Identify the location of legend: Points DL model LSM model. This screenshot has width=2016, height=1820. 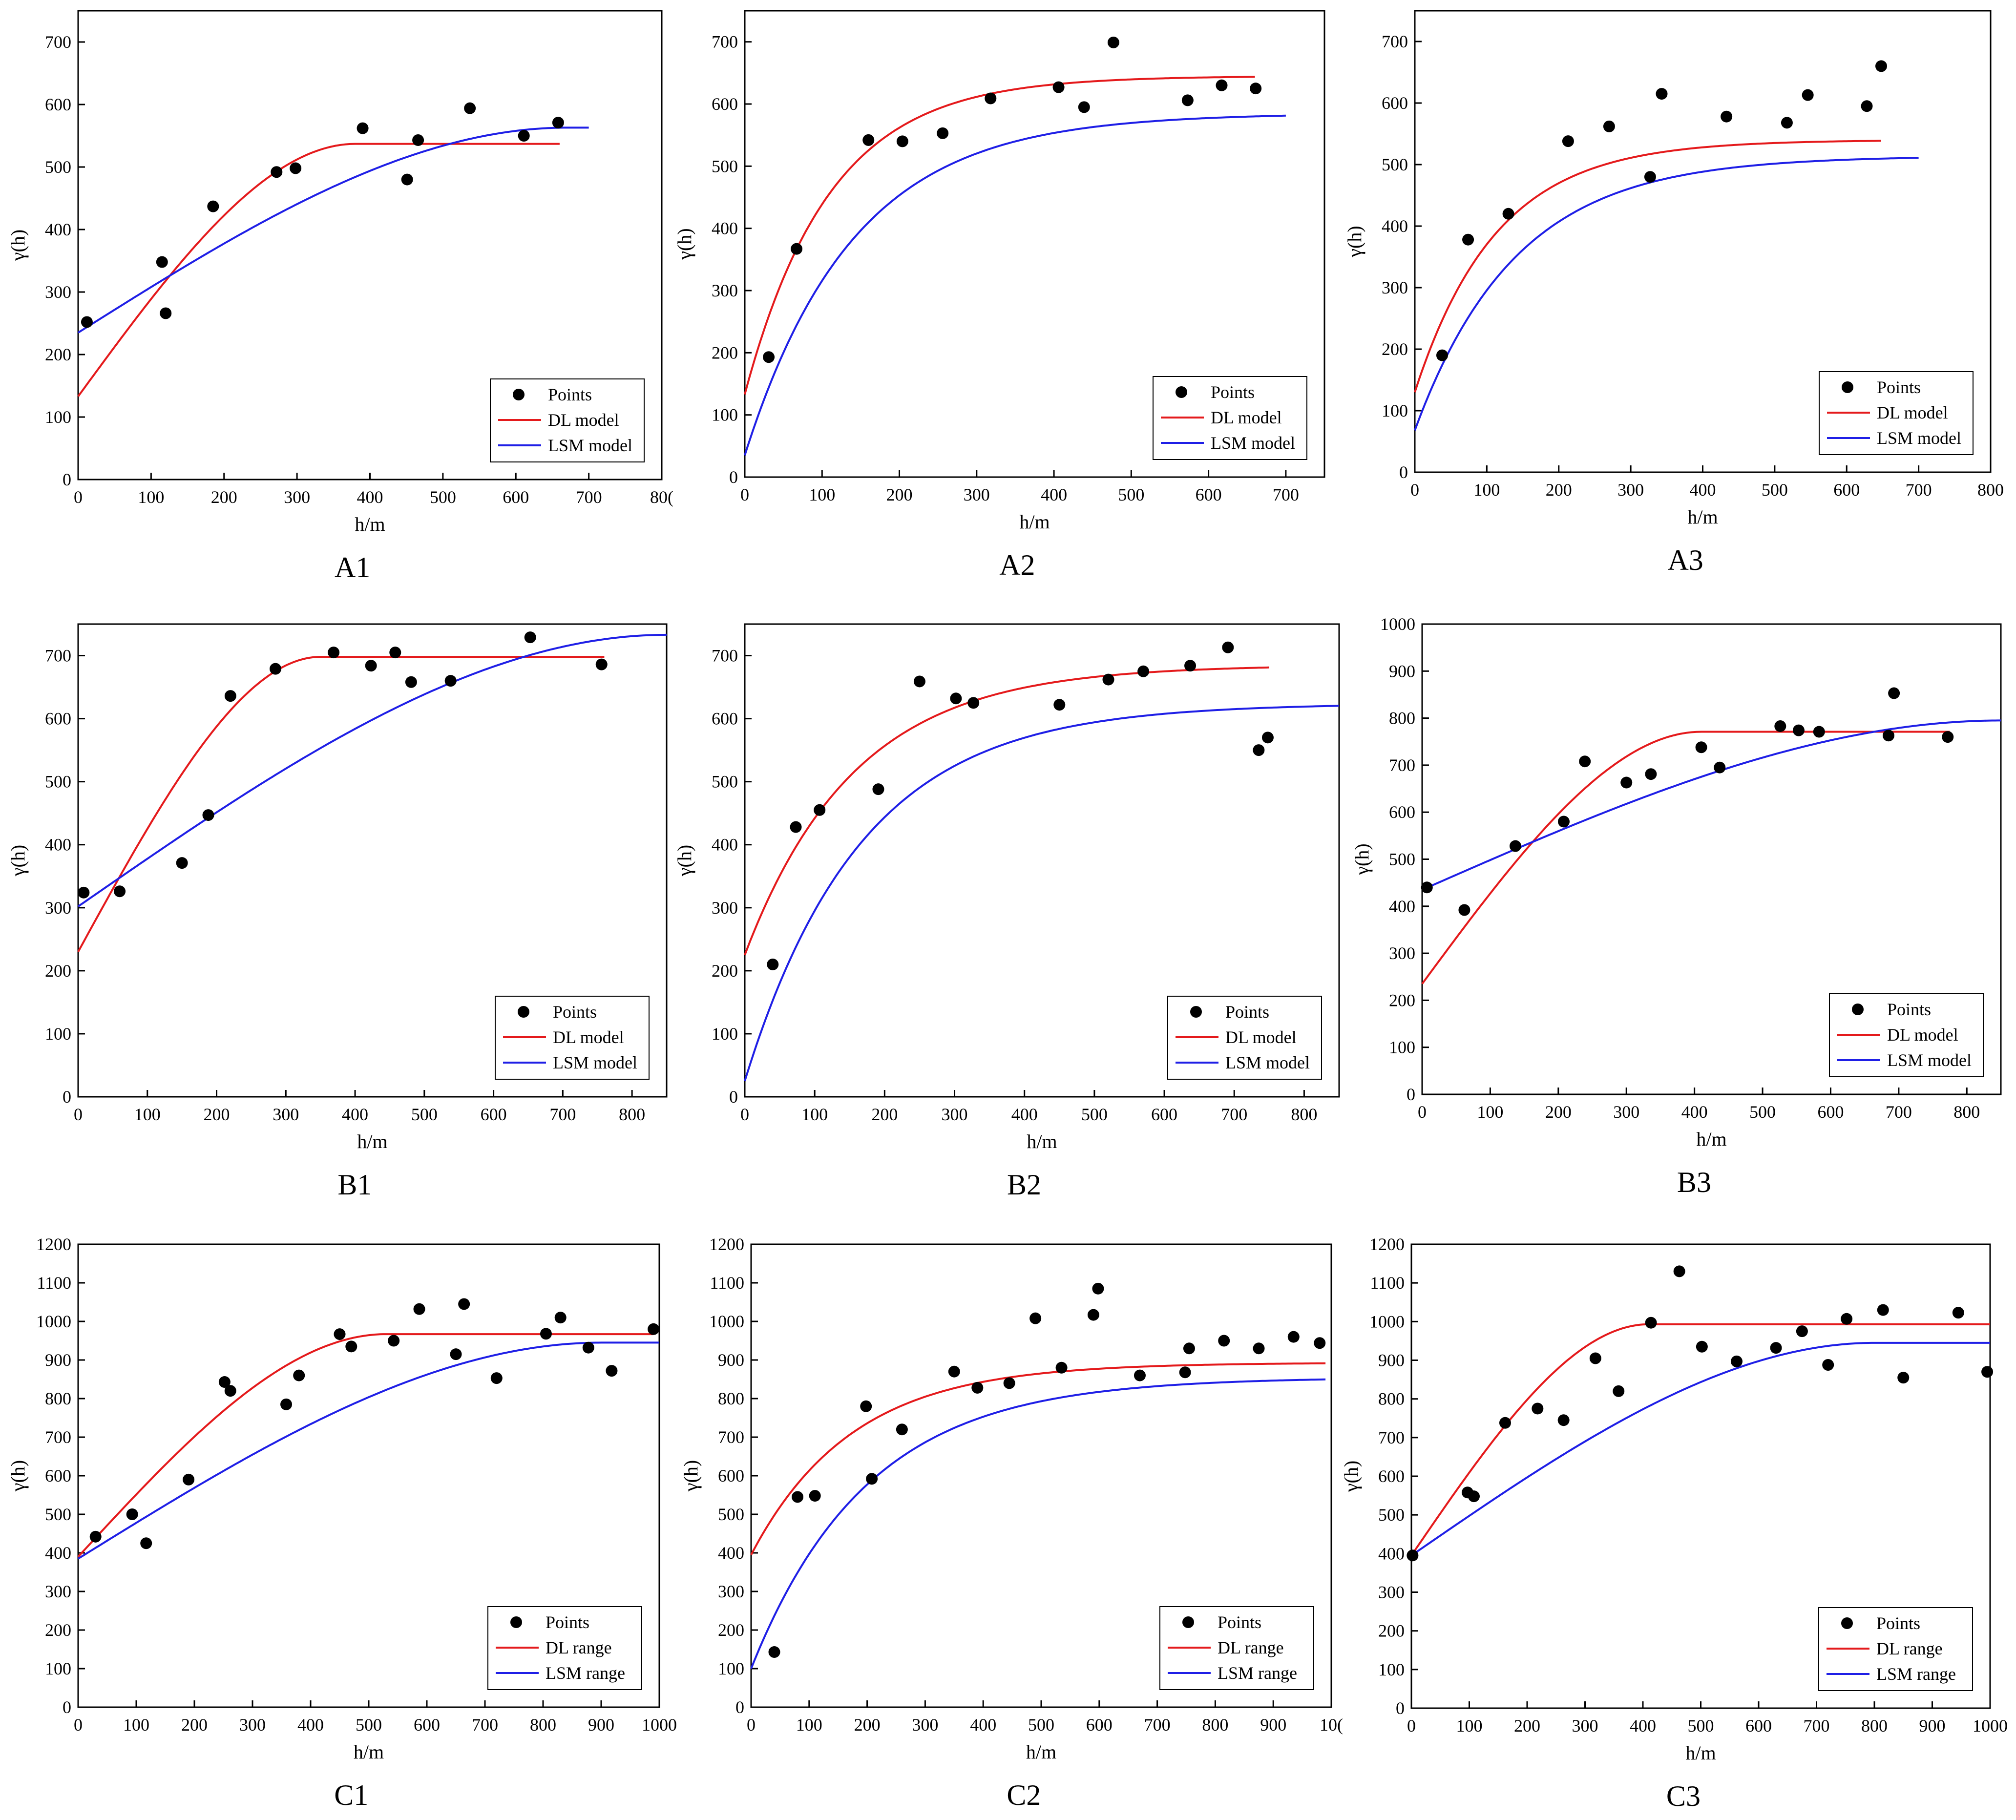
(567, 420).